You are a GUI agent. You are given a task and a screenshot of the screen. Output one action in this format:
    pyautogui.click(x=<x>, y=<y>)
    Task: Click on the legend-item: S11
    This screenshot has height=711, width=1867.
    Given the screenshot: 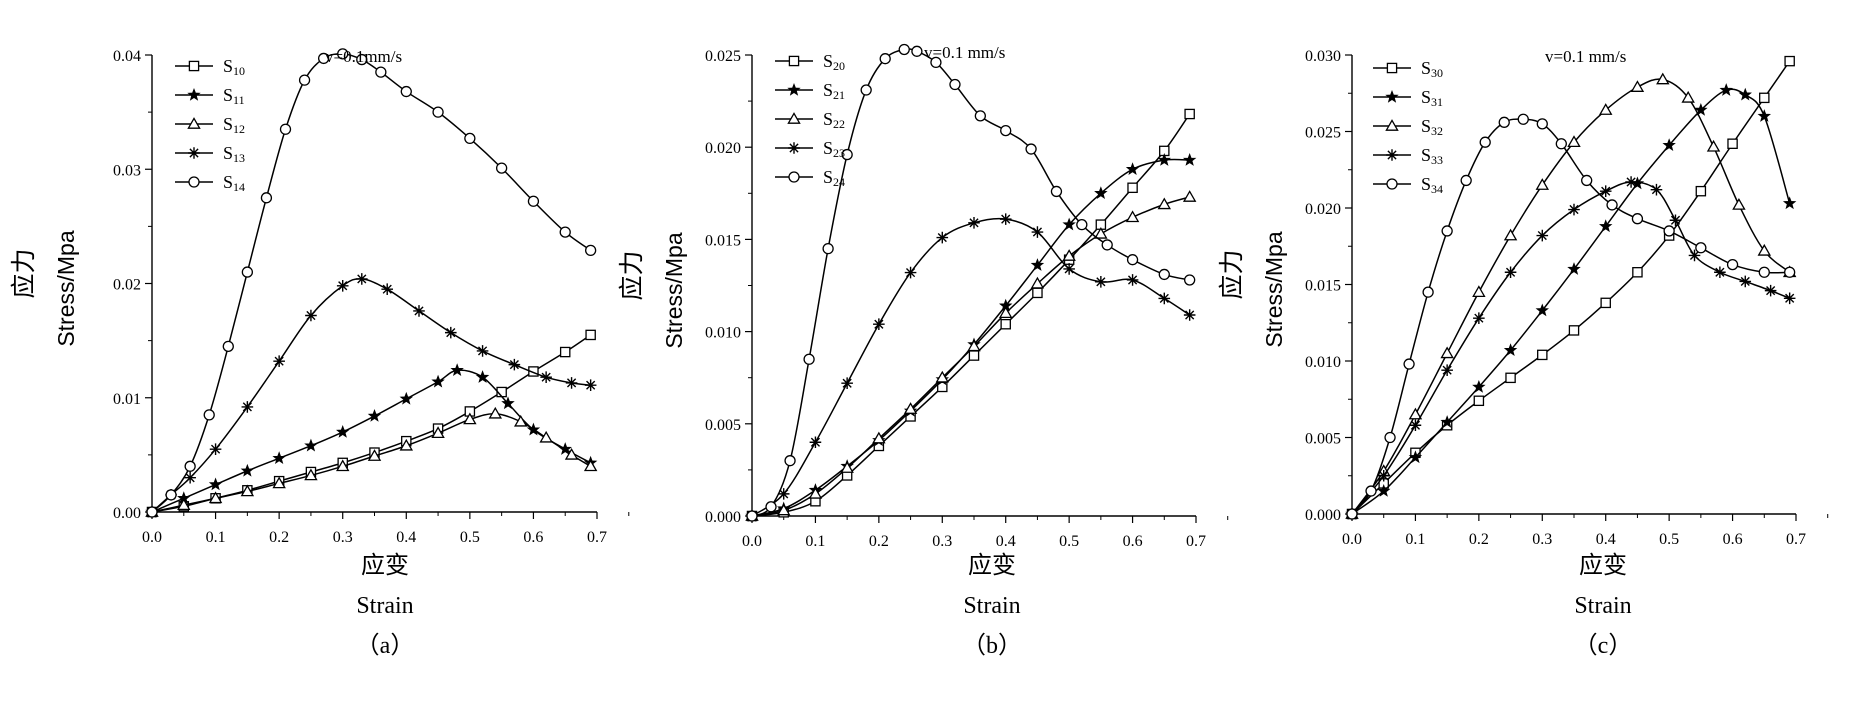 What is the action you would take?
    pyautogui.click(x=210, y=96)
    